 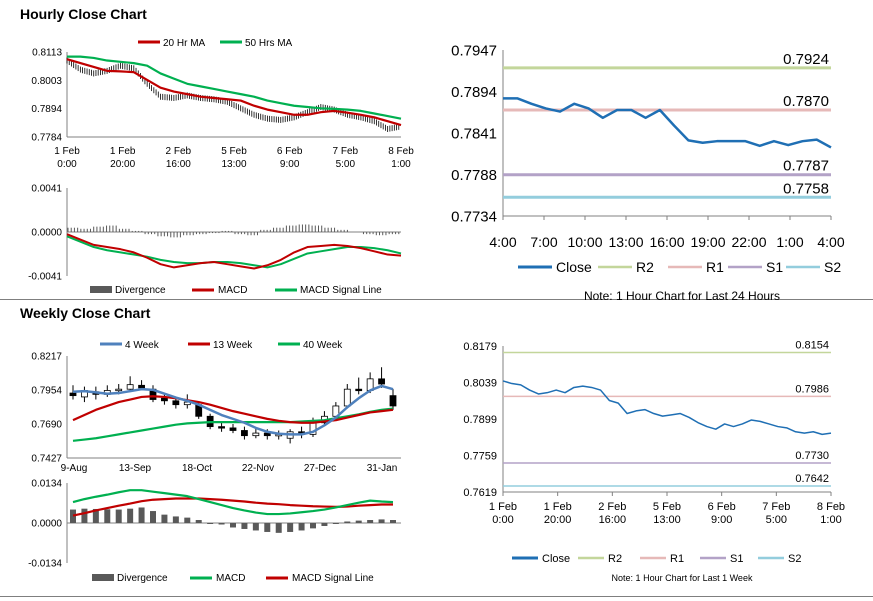 What do you see at coordinates (67, 164) in the screenshot?
I see `hourly-price-xtick-time: 0:00` at bounding box center [67, 164].